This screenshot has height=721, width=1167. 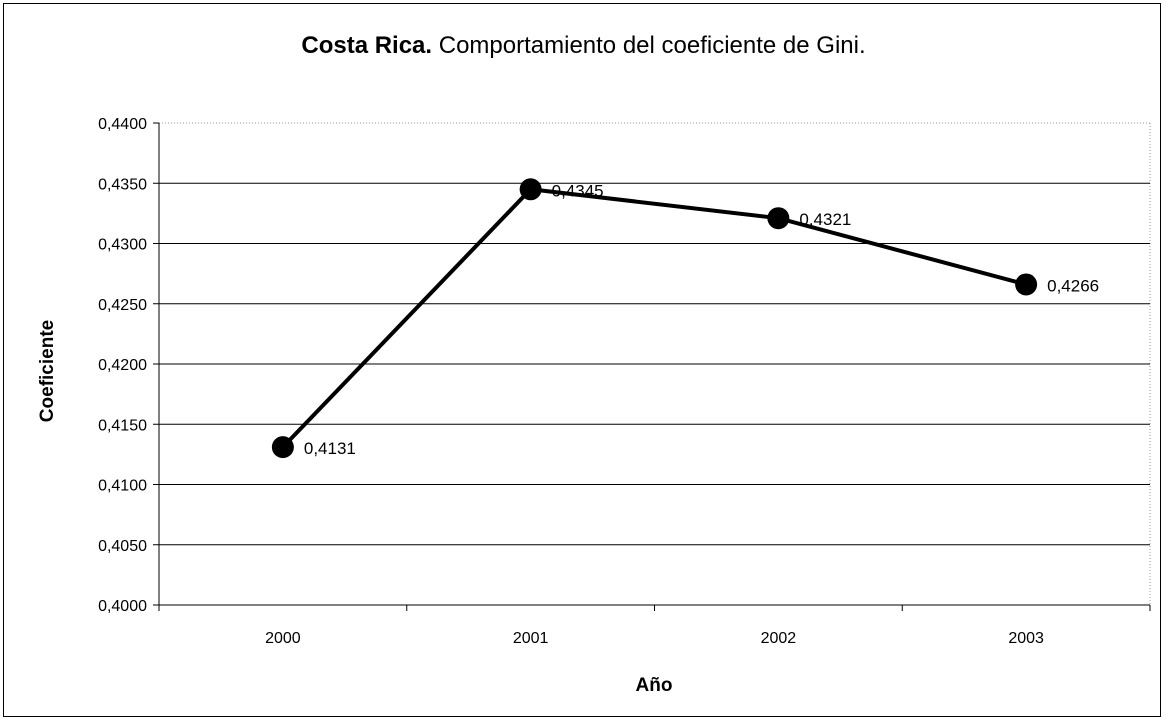 I want to click on chart-title-rest: Comportamiento del coeficiente de Gini., so click(x=649, y=45).